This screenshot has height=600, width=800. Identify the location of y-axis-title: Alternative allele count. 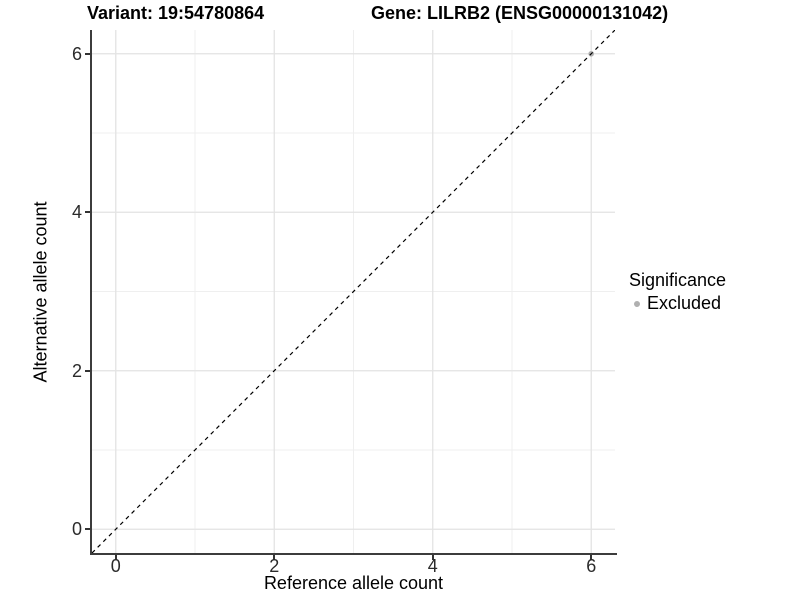
(40, 292).